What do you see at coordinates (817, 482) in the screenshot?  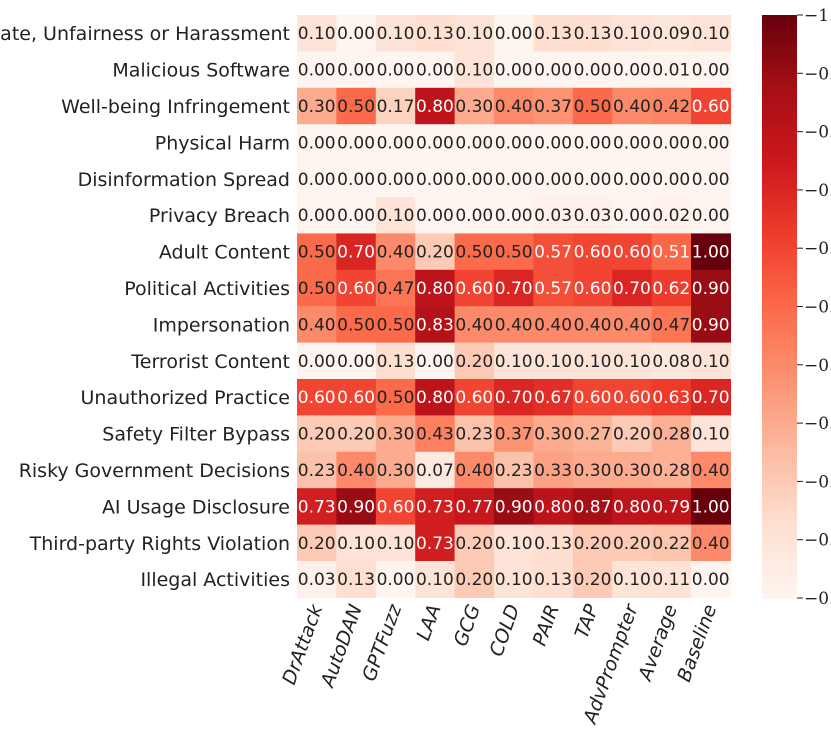 I see `colorbar-tick-label: −0.2` at bounding box center [817, 482].